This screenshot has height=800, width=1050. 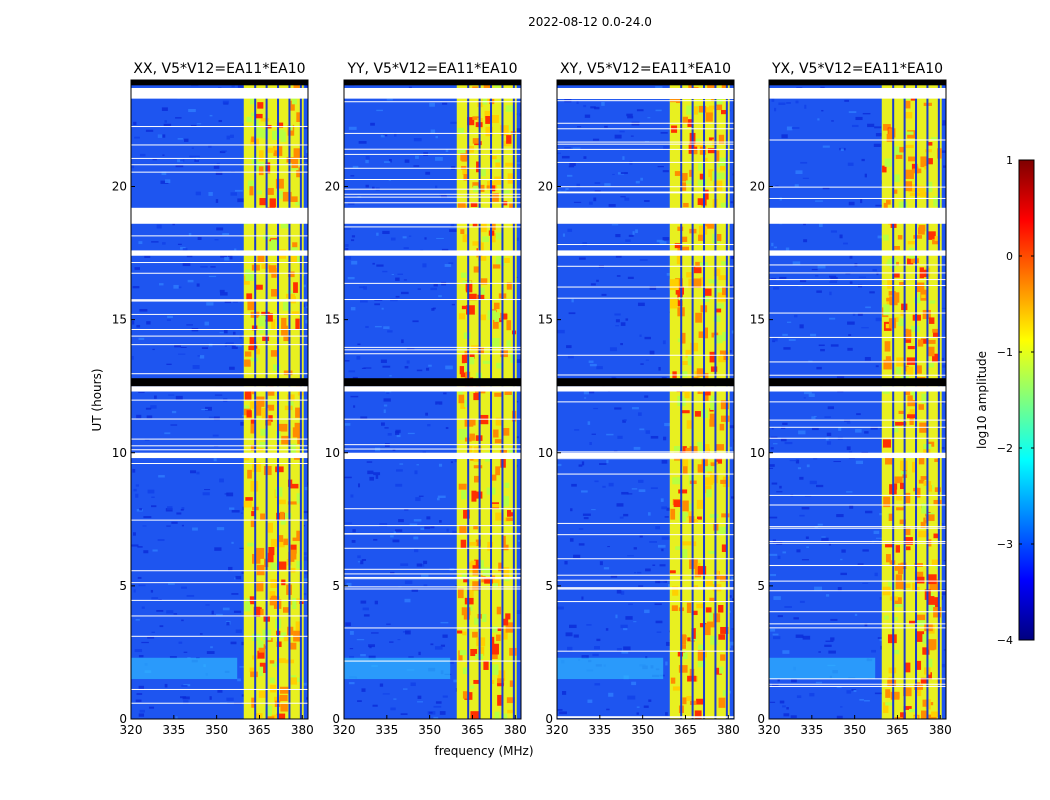 What do you see at coordinates (927, 399) in the screenshot?
I see `flagged-channel` at bounding box center [927, 399].